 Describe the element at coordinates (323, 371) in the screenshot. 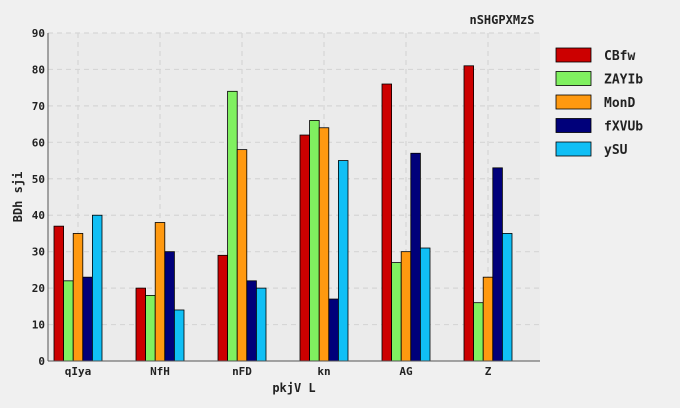

I see `x-tick-label: kn` at that location.